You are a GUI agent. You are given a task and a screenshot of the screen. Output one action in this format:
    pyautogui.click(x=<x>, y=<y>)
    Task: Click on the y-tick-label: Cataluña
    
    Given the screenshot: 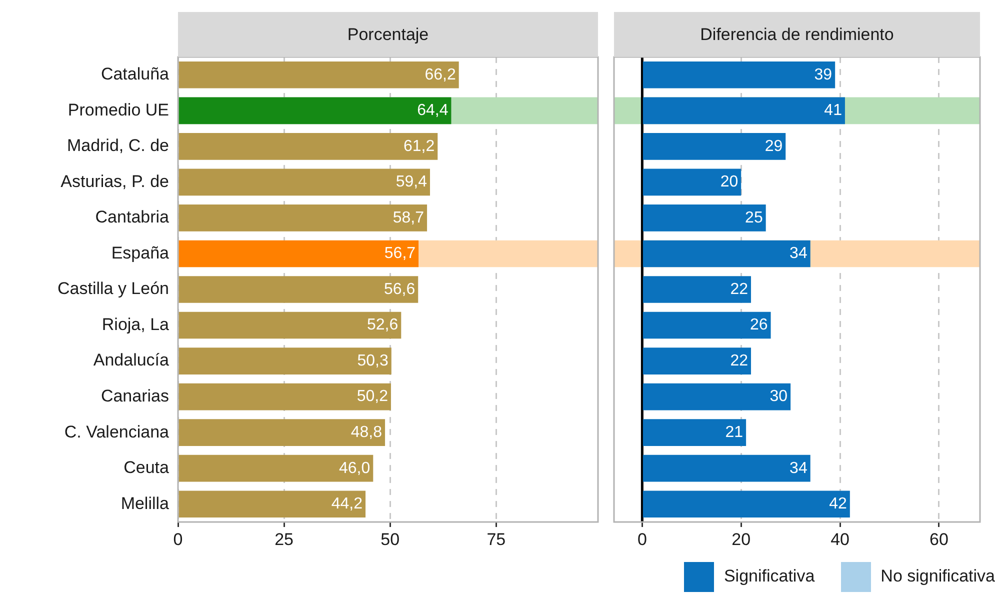 What is the action you would take?
    pyautogui.click(x=135, y=74)
    